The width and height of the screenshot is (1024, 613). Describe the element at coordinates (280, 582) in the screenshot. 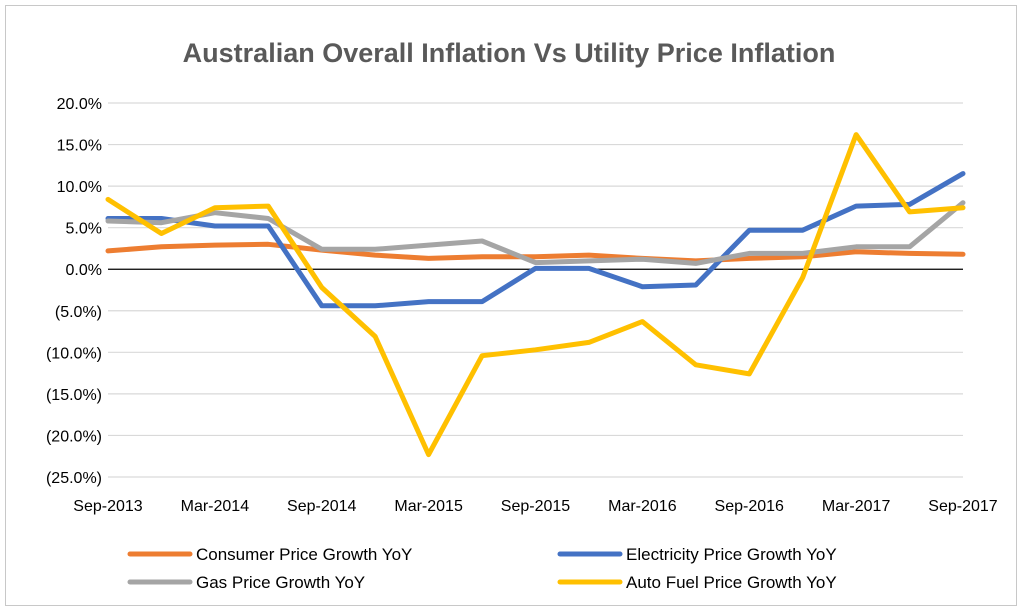

I see `legend-label: Gas Price Growth YoY` at that location.